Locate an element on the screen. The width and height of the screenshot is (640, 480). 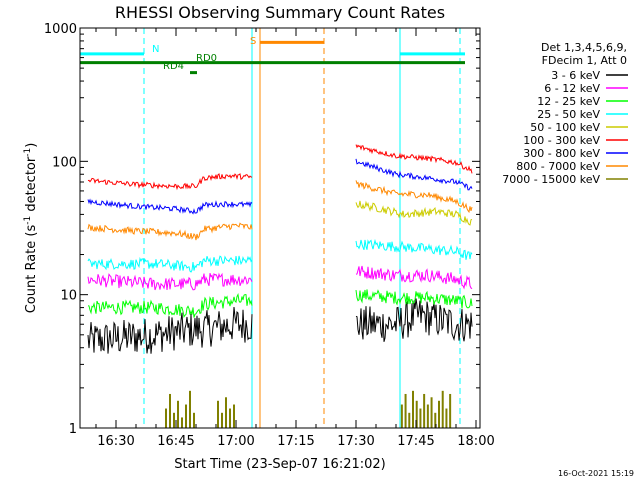
rd4-marker-label: RD4 is located at coordinates (173, 66).